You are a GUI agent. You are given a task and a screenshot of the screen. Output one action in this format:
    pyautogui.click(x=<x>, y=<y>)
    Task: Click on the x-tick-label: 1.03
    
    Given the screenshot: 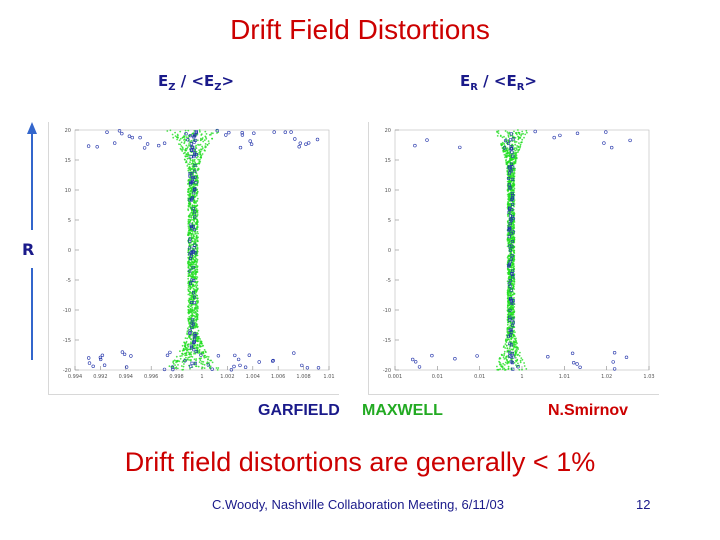 What is the action you would take?
    pyautogui.click(x=648, y=377)
    